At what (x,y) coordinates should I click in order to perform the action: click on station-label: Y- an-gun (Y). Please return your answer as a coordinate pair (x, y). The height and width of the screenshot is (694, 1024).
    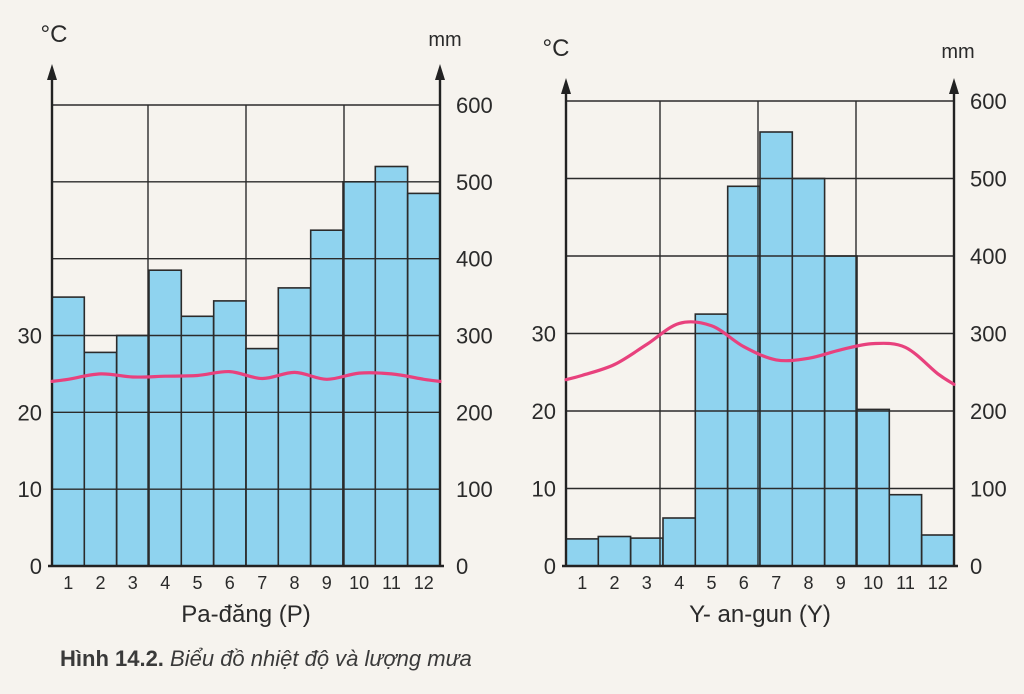
    Looking at the image, I should click on (760, 614).